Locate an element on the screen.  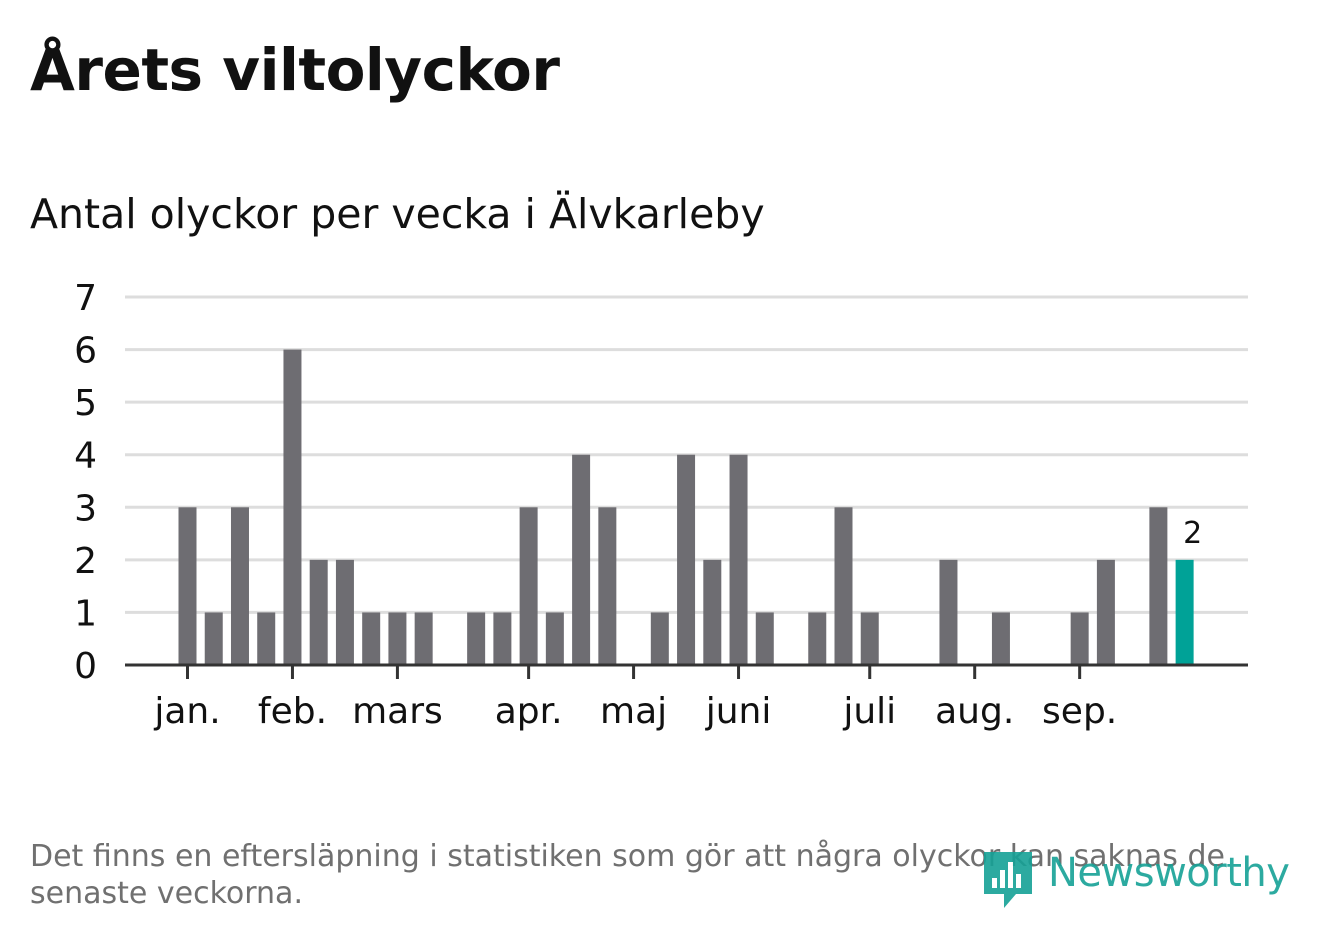
y-tick-label: 0 is located at coordinates (85, 666).